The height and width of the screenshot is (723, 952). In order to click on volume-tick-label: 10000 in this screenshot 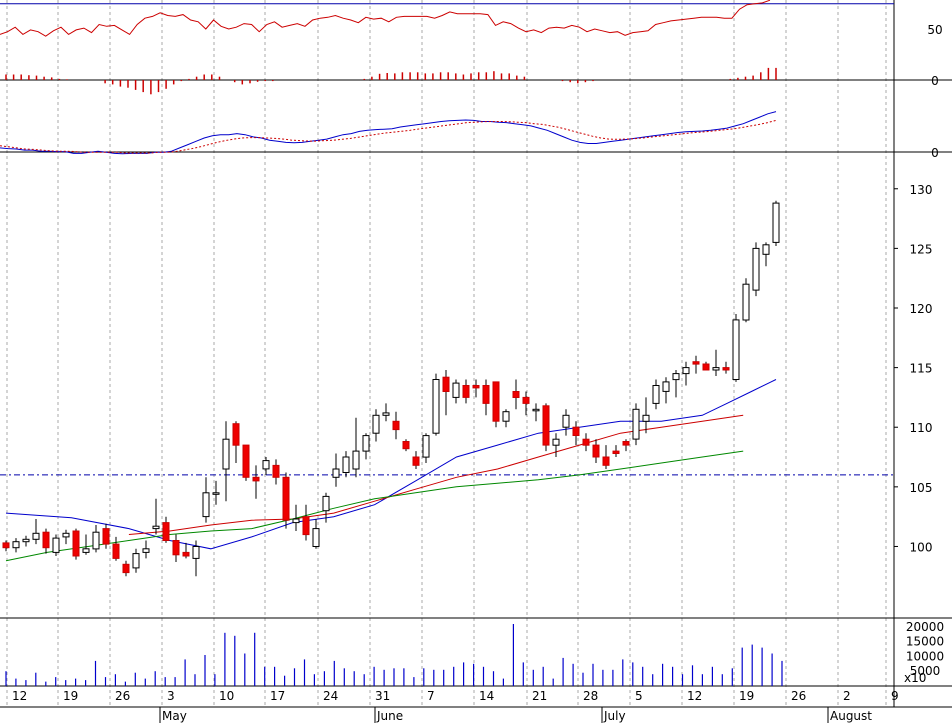, I will do `click(925, 656)`.